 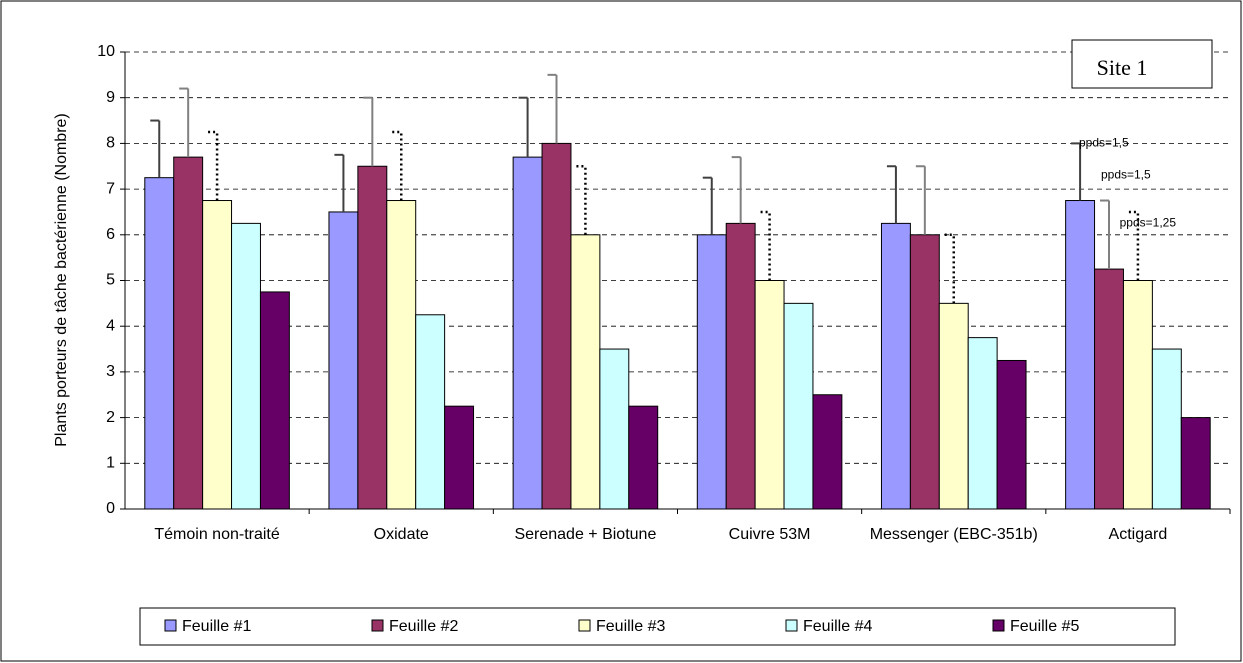 I want to click on legend-label: Feuille #2, so click(x=423, y=626).